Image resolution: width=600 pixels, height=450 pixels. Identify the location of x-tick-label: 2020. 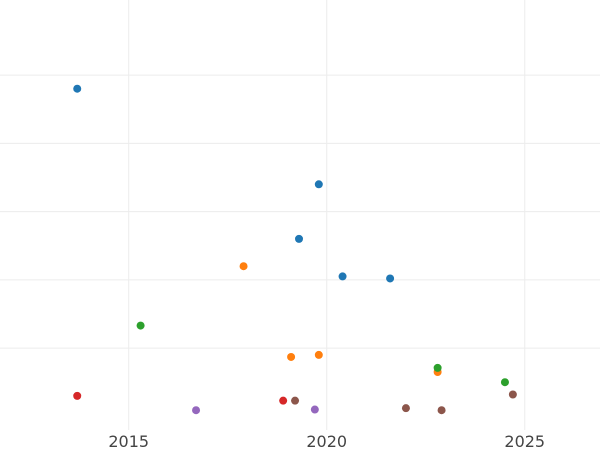
(326, 441).